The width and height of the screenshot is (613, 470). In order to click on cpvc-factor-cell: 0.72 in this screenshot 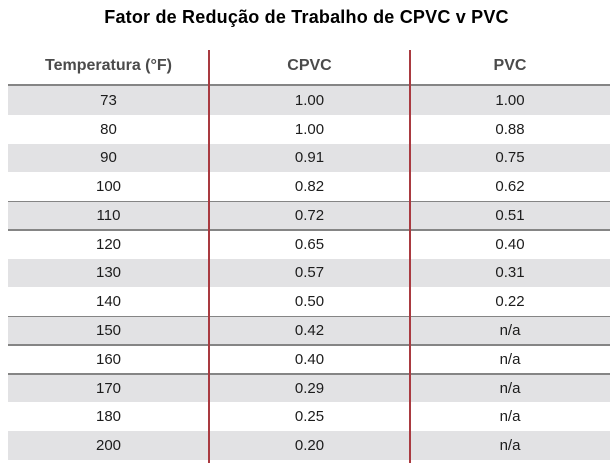, I will do `click(309, 215)`.